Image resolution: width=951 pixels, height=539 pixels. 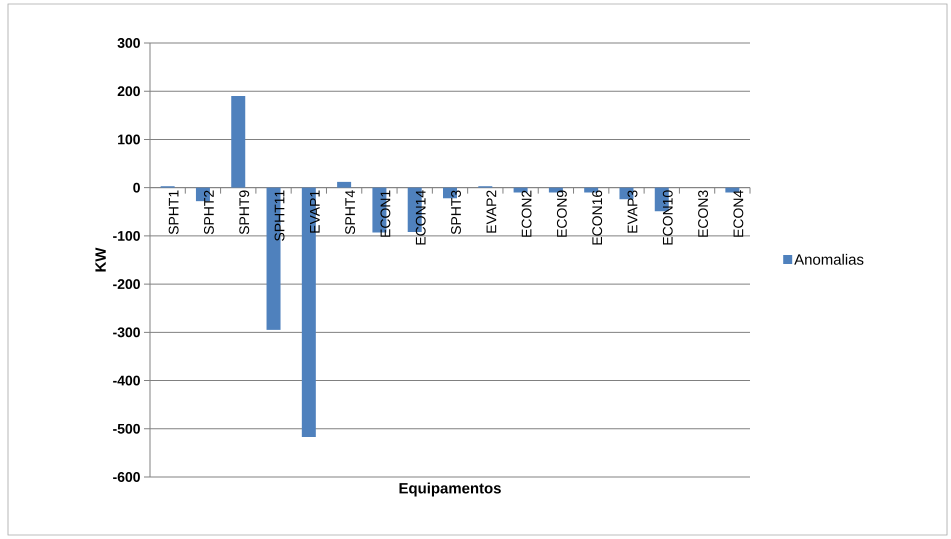 I want to click on y-tick-label: -600, so click(x=126, y=477).